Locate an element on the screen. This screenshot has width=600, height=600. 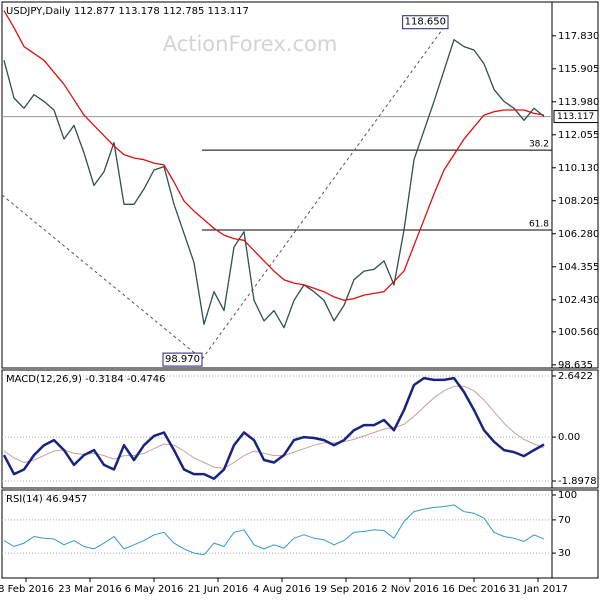
y-tick-label: 98.635 is located at coordinates (575, 365).